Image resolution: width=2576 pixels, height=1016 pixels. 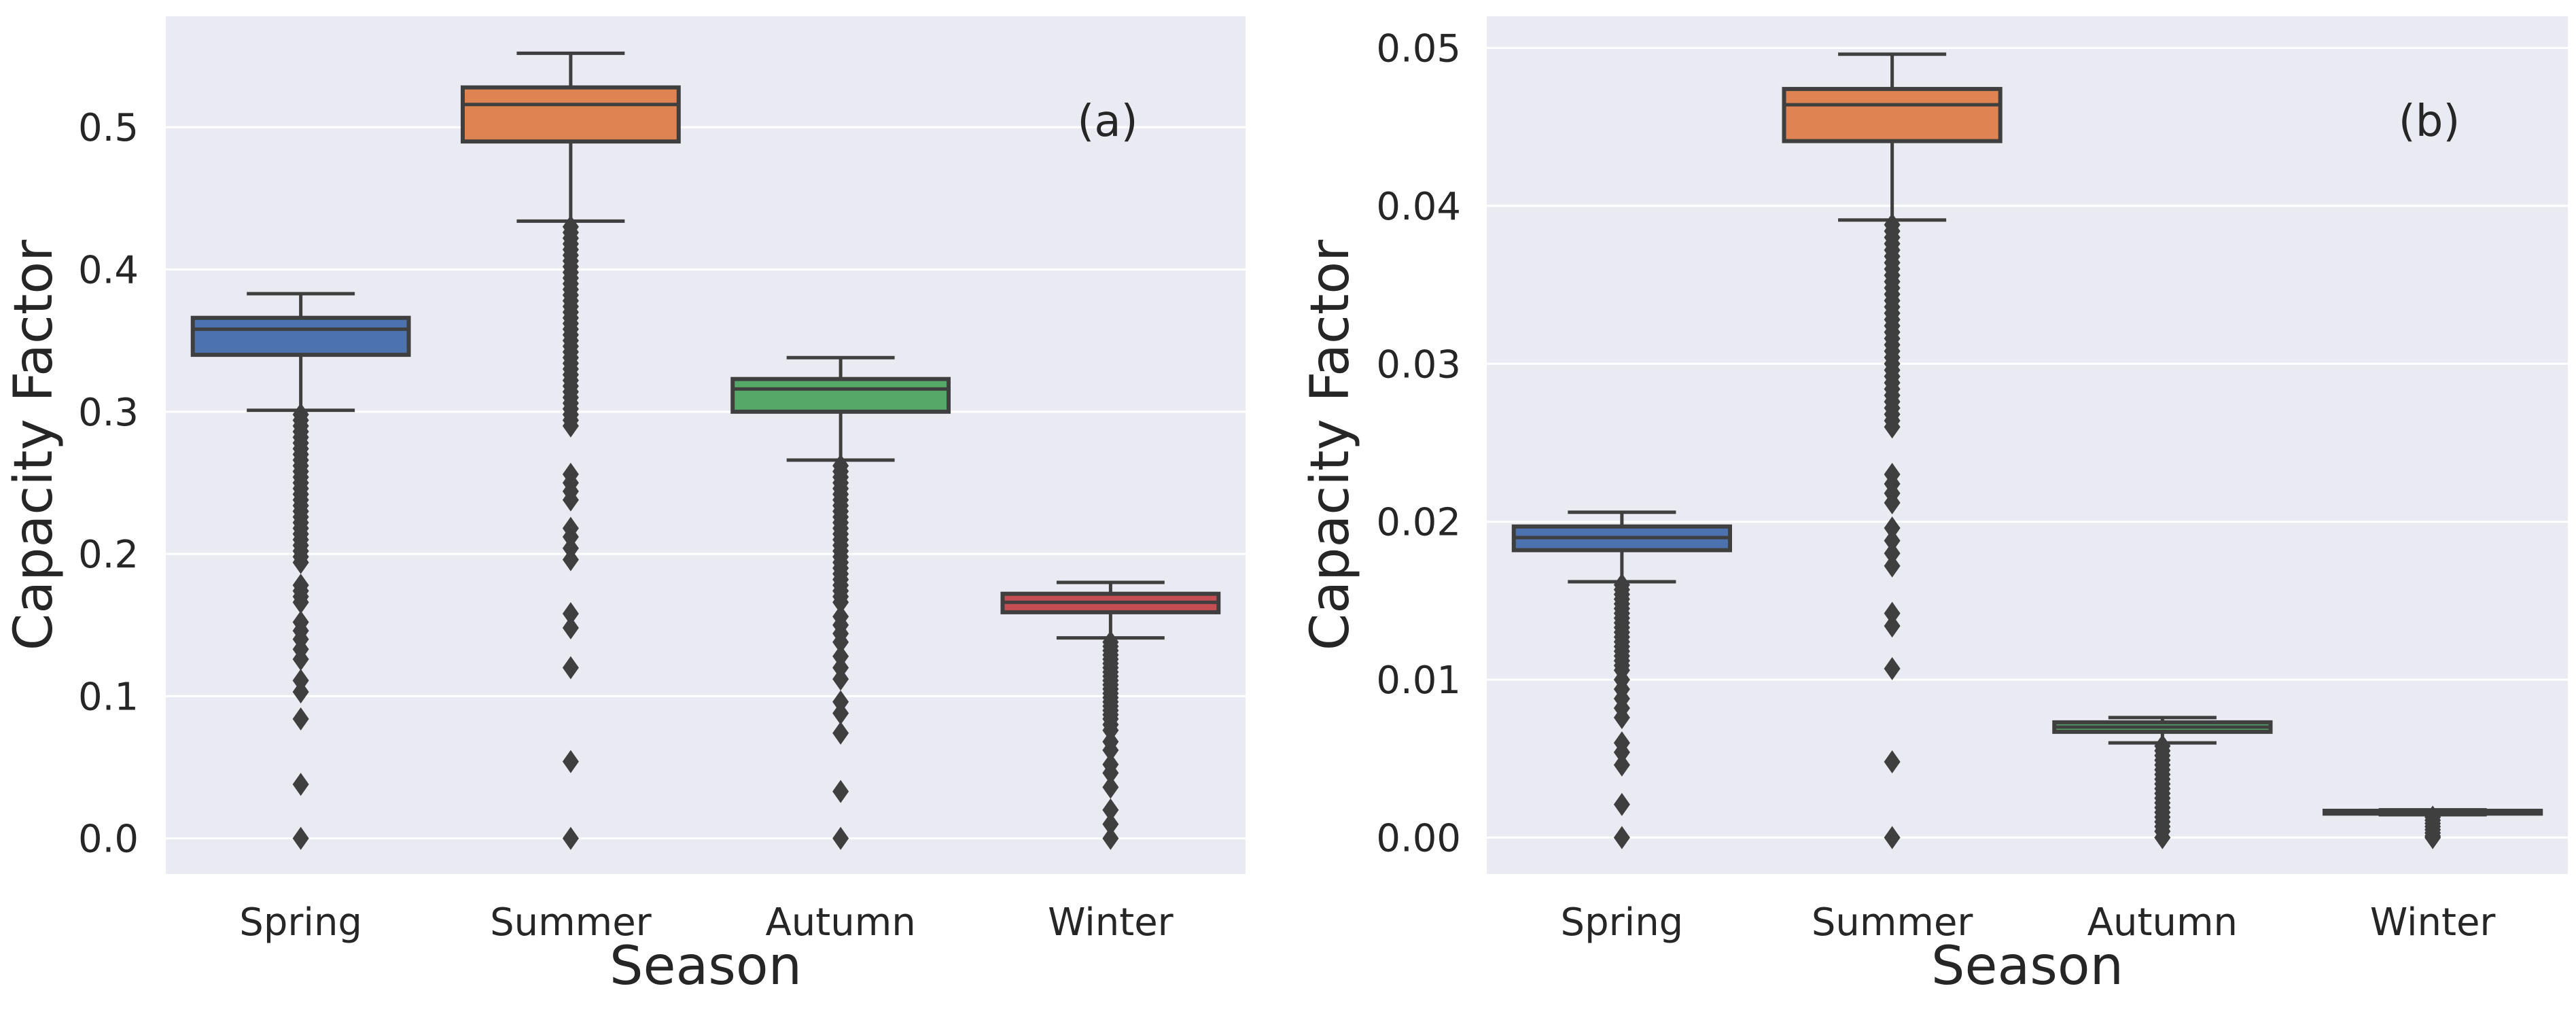 I want to click on y-tick-label: 0.4, so click(x=109, y=271).